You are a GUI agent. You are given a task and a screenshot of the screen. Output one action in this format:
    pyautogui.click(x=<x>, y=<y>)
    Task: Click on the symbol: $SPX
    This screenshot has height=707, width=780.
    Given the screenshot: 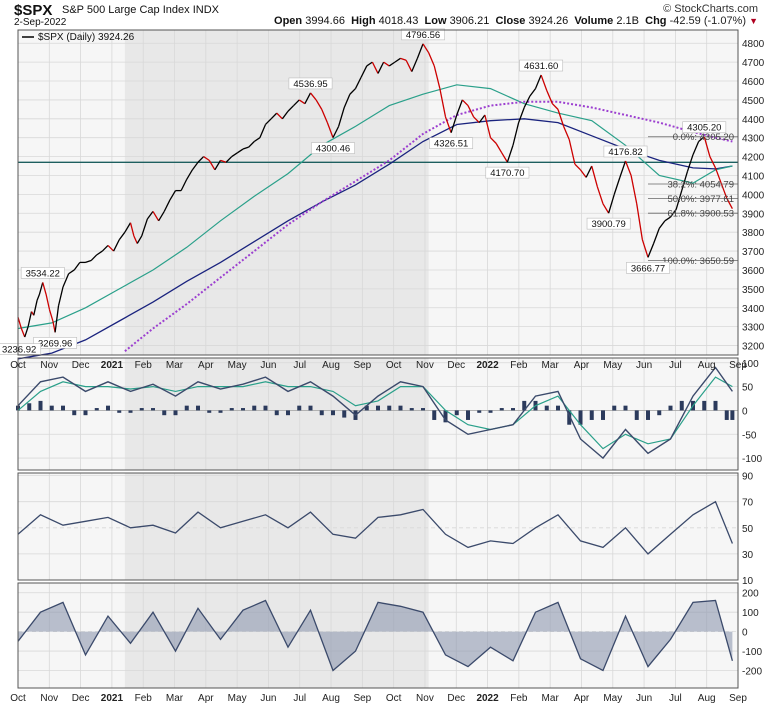 What is the action you would take?
    pyautogui.click(x=33, y=10)
    